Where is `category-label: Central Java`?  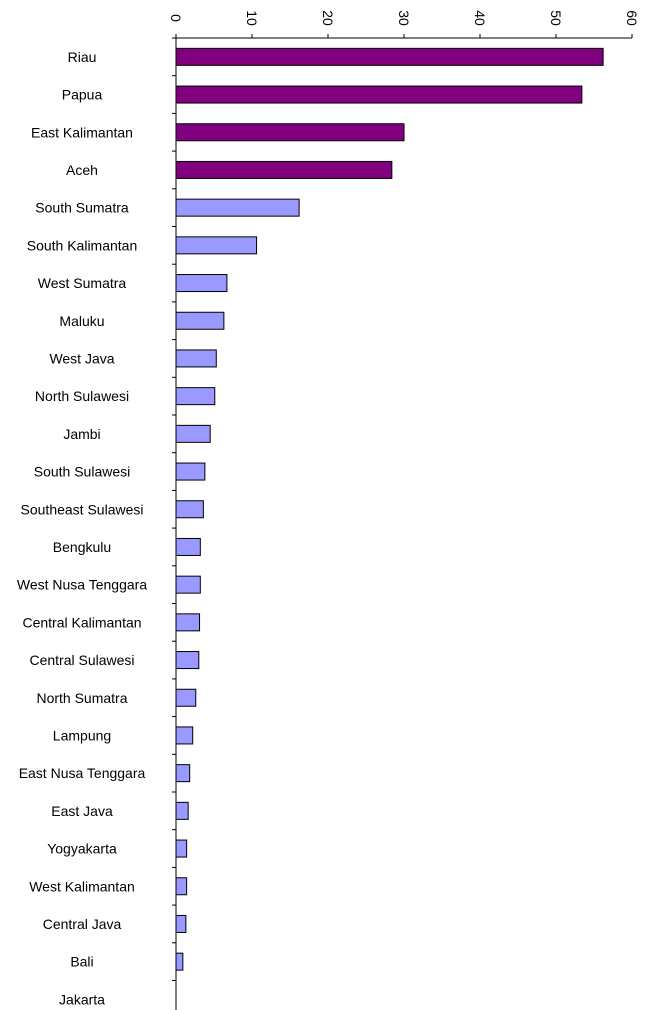
category-label: Central Java is located at coordinates (82, 924).